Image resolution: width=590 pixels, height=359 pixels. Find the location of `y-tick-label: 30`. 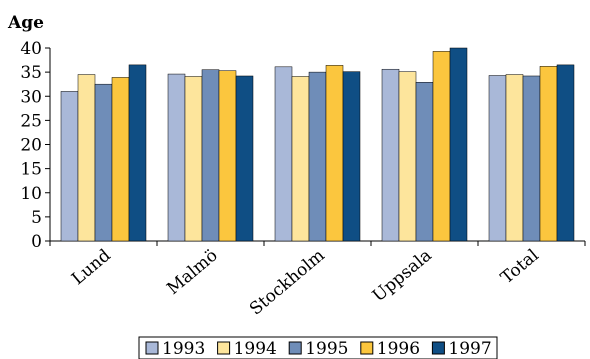

y-tick-label: 30 is located at coordinates (31, 97).